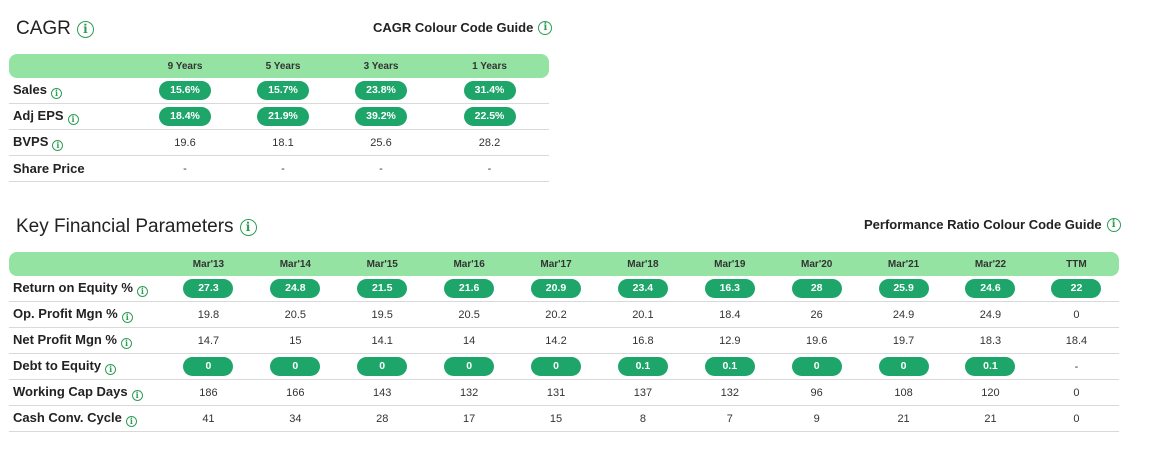 The height and width of the screenshot is (452, 1159). What do you see at coordinates (643, 392) in the screenshot?
I see `table-cell: 137` at bounding box center [643, 392].